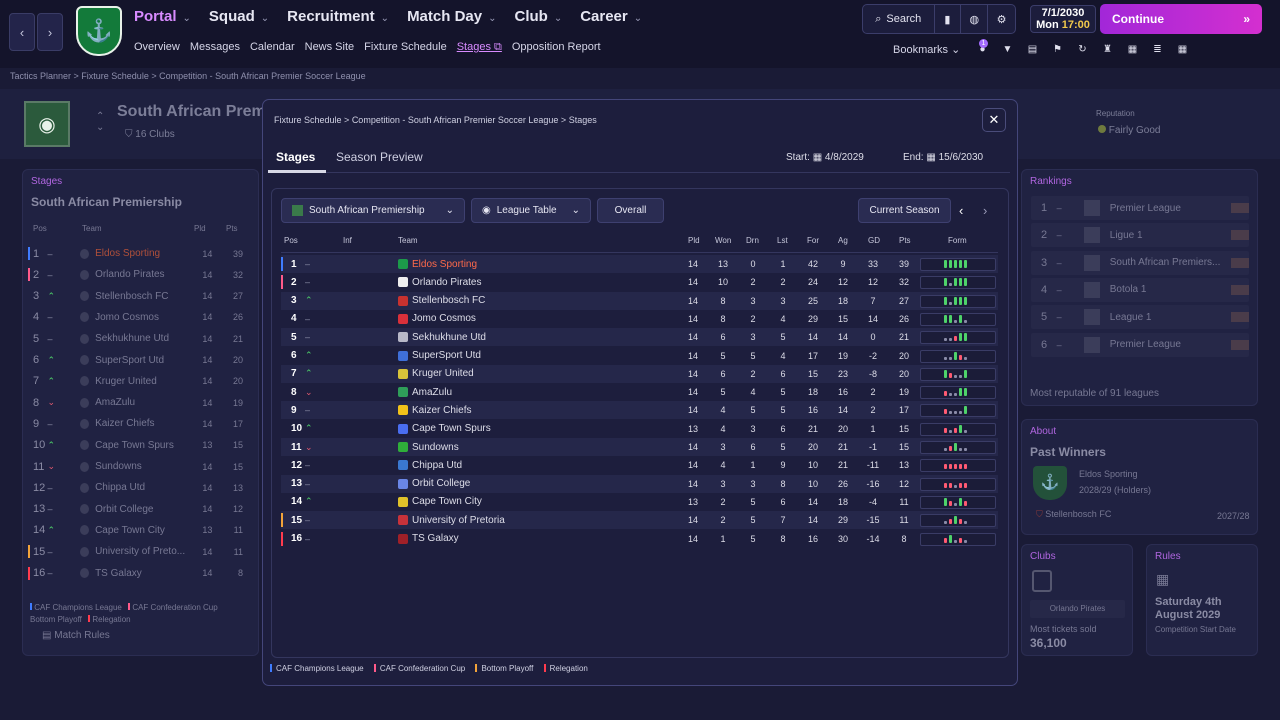 The image size is (1280, 720). Describe the element at coordinates (639, 502) in the screenshot. I see `table-row: 14 ⌃ Cape Town City 13 2 5 6 14 18 -4 11` at that location.